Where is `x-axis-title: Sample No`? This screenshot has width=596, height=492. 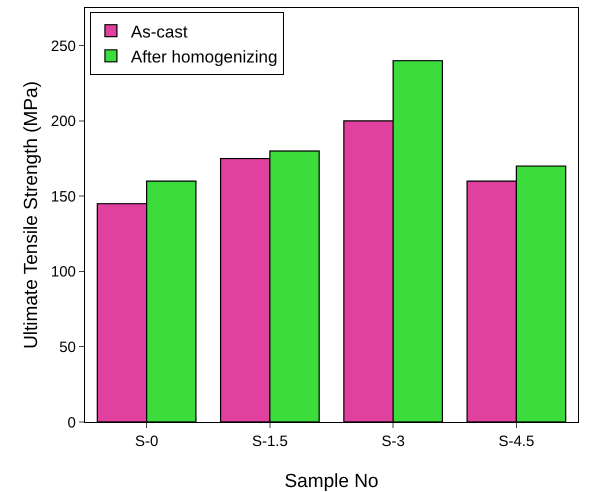
x-axis-title: Sample No is located at coordinates (331, 481).